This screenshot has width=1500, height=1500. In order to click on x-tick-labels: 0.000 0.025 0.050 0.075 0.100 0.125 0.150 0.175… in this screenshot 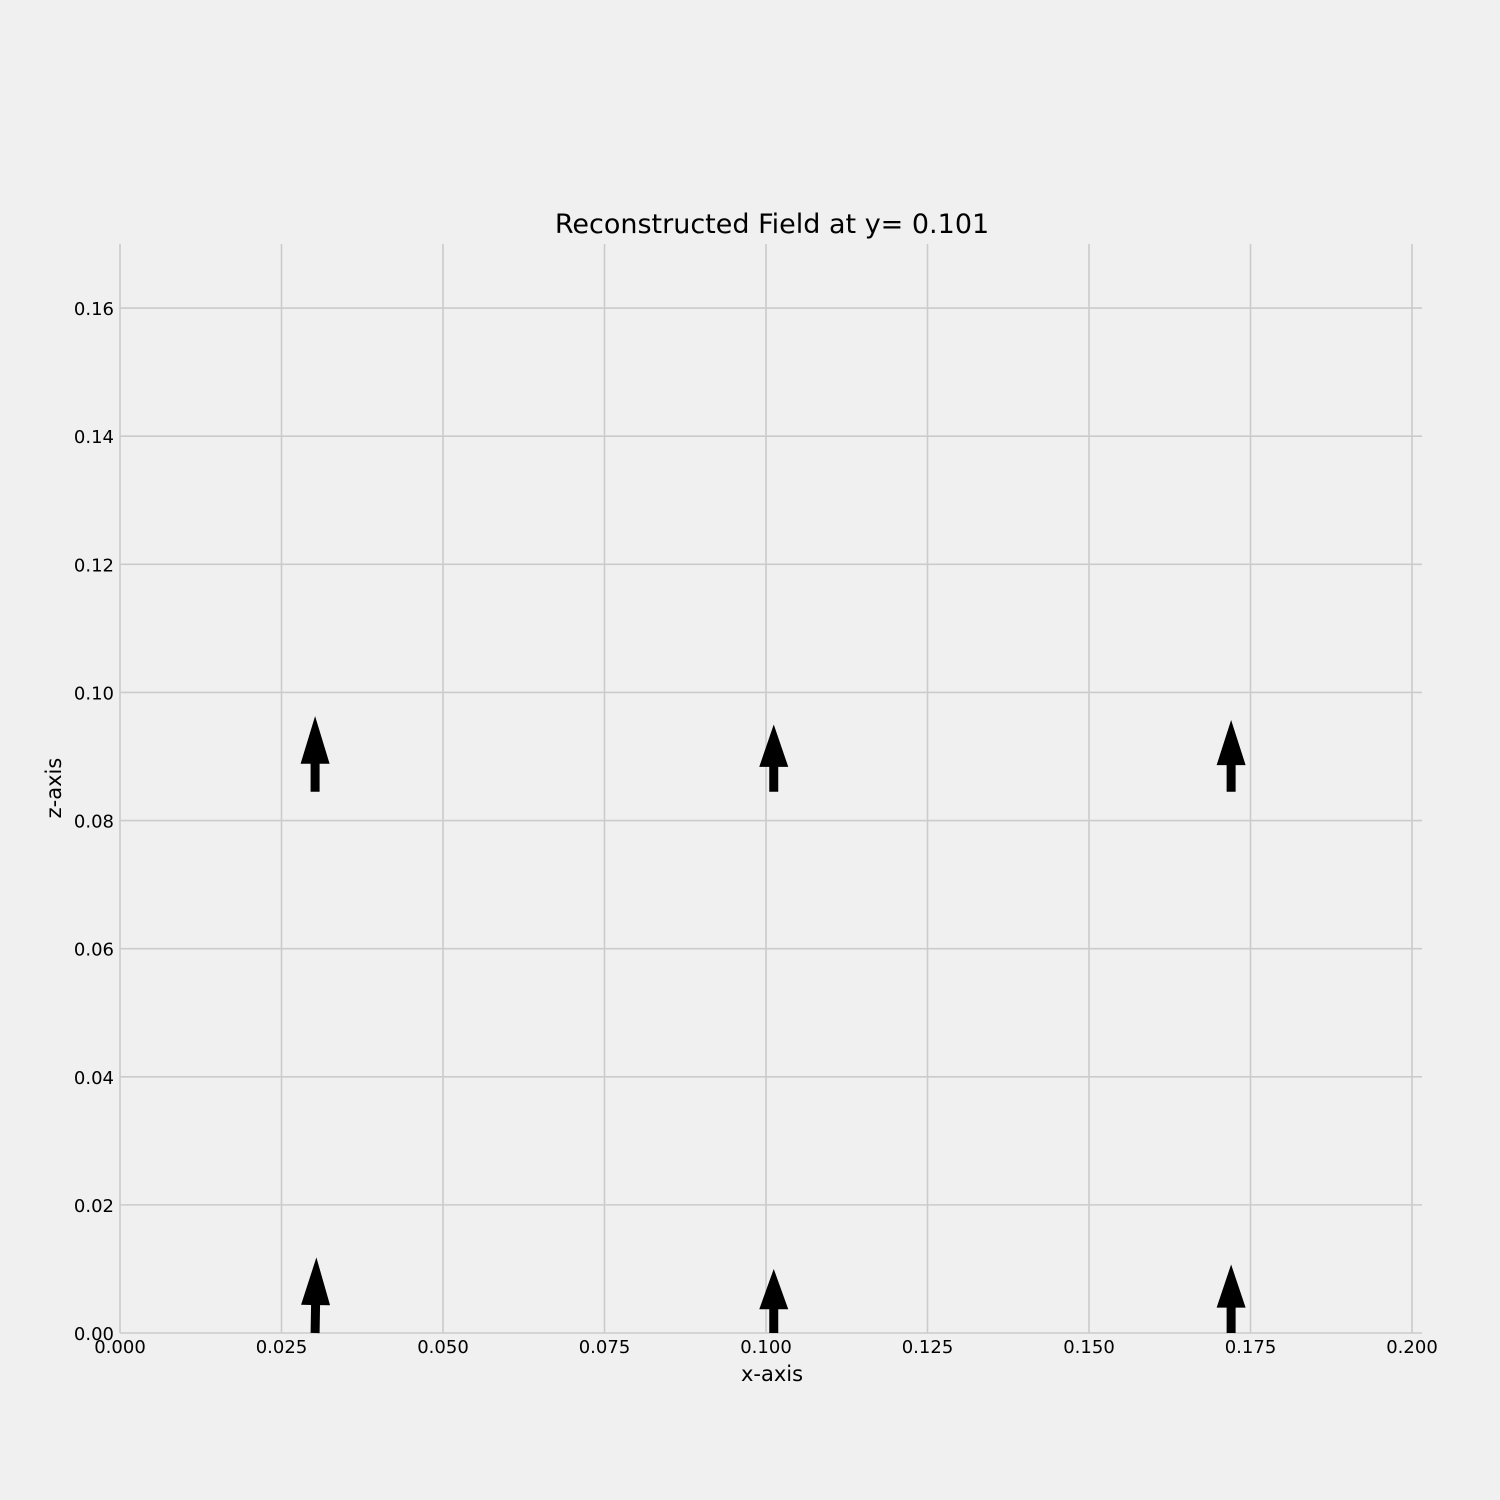, I will do `click(766, 1347)`.